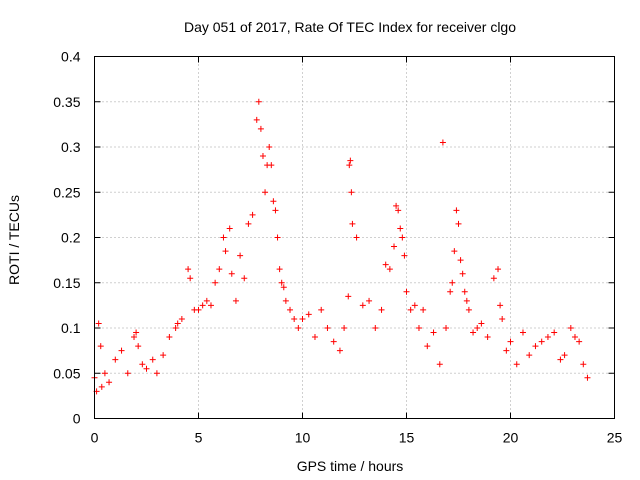 Image resolution: width=640 pixels, height=480 pixels. What do you see at coordinates (66, 373) in the screenshot?
I see `y-tick-label: 0.05` at bounding box center [66, 373].